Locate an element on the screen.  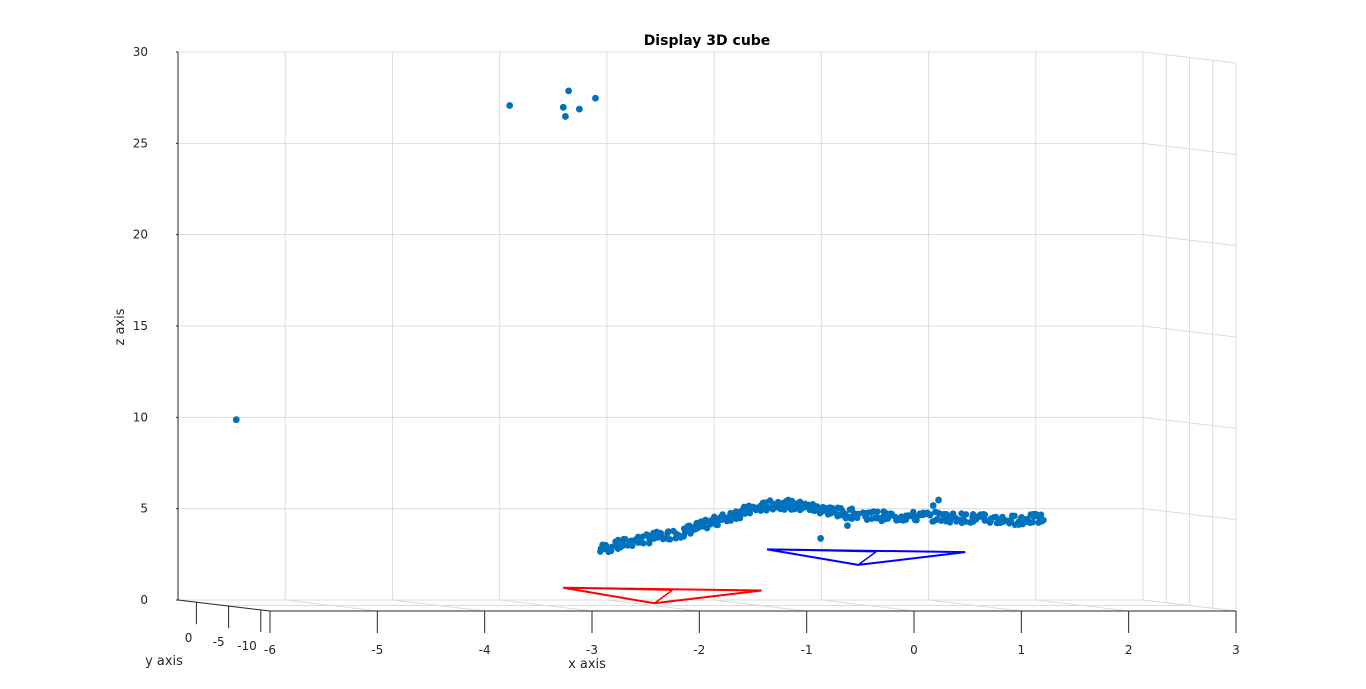
y-tick-label: -10 is located at coordinates (247, 646).